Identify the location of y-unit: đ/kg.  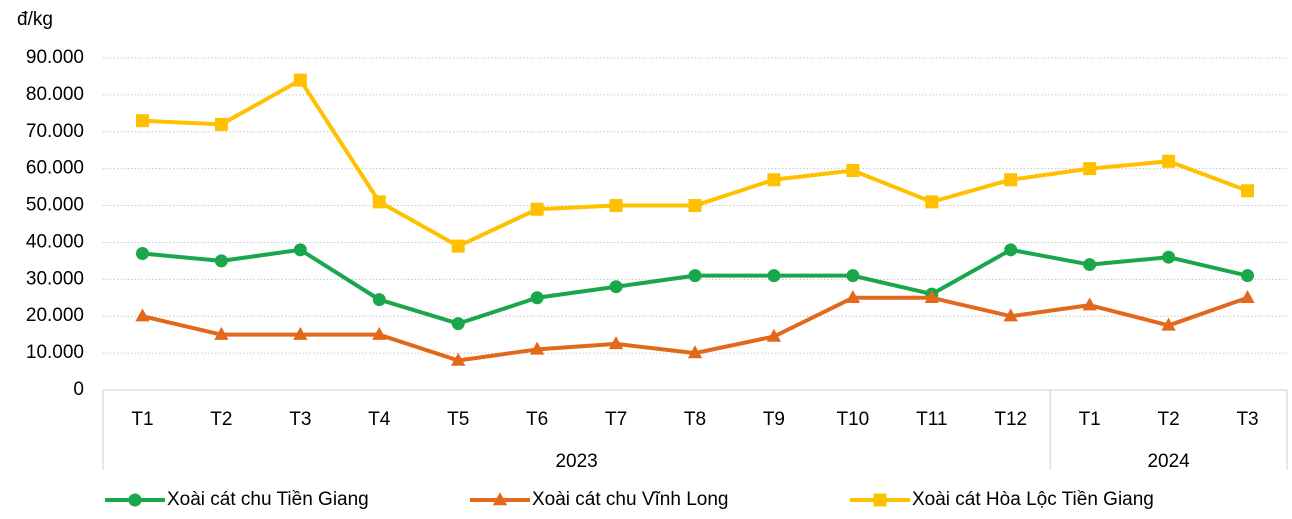
(35, 19).